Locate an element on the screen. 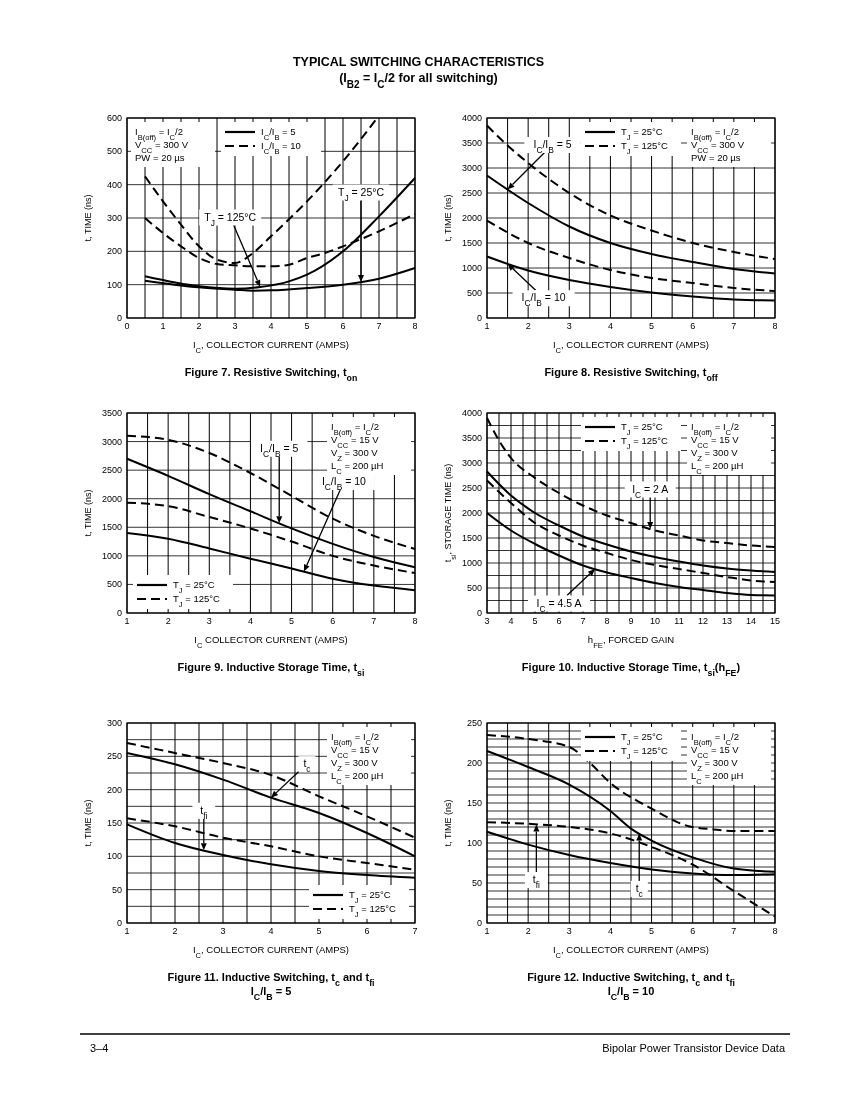  x-tick-label: 15 is located at coordinates (775, 621).